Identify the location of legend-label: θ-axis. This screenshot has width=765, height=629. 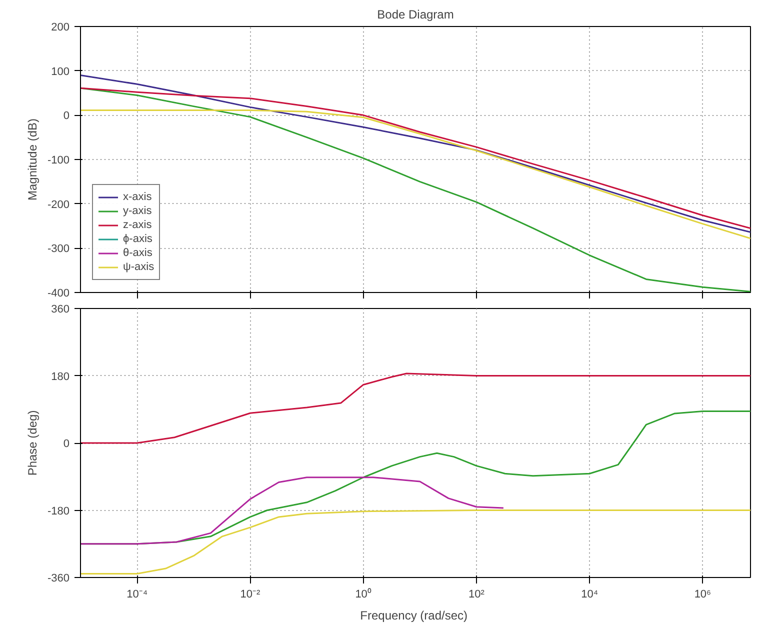
(137, 253).